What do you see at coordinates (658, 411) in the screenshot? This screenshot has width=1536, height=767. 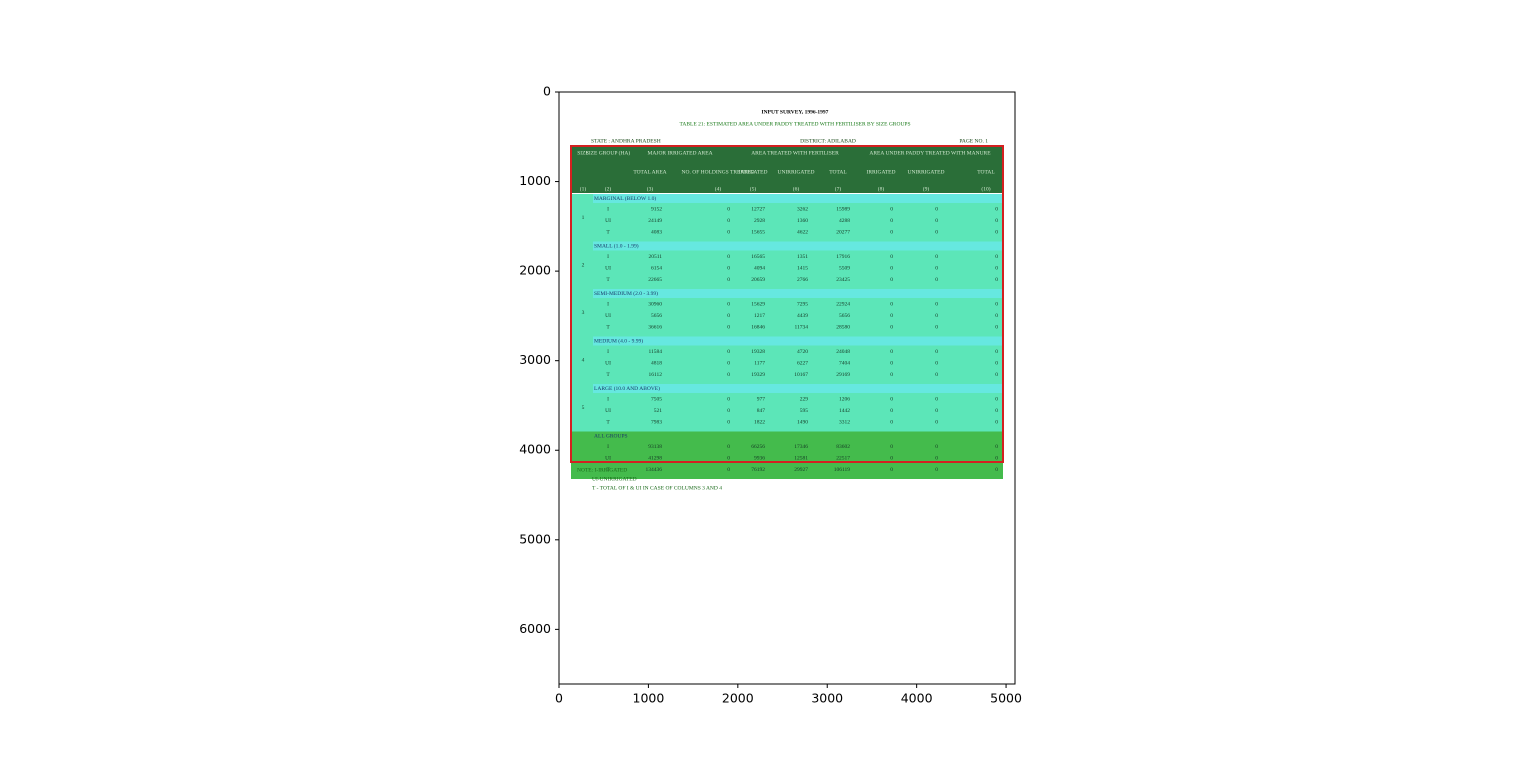 I see `cell: 521` at bounding box center [658, 411].